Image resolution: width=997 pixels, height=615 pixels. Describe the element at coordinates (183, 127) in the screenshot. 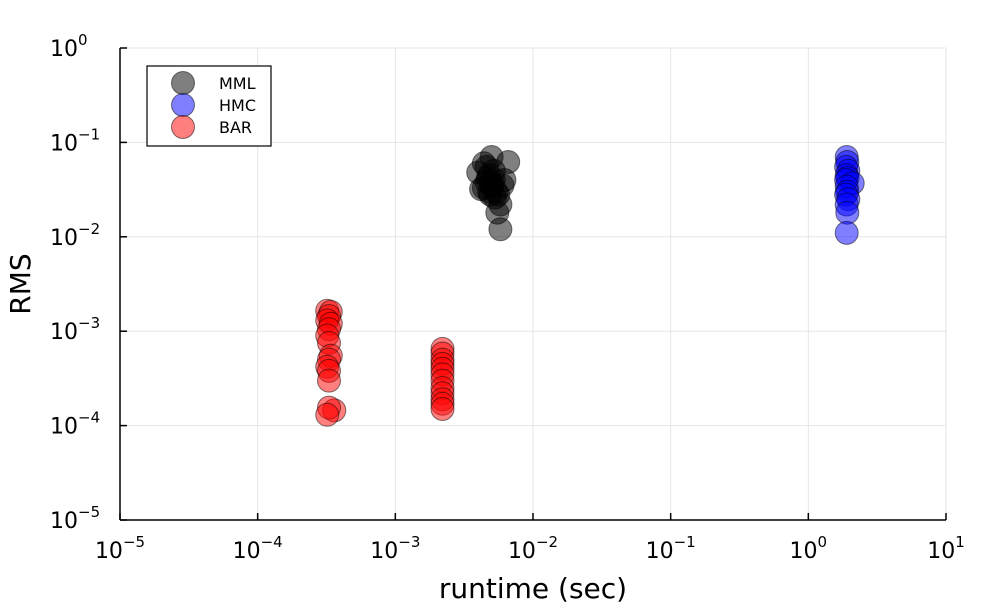

I see `legend-marker-bar` at that location.